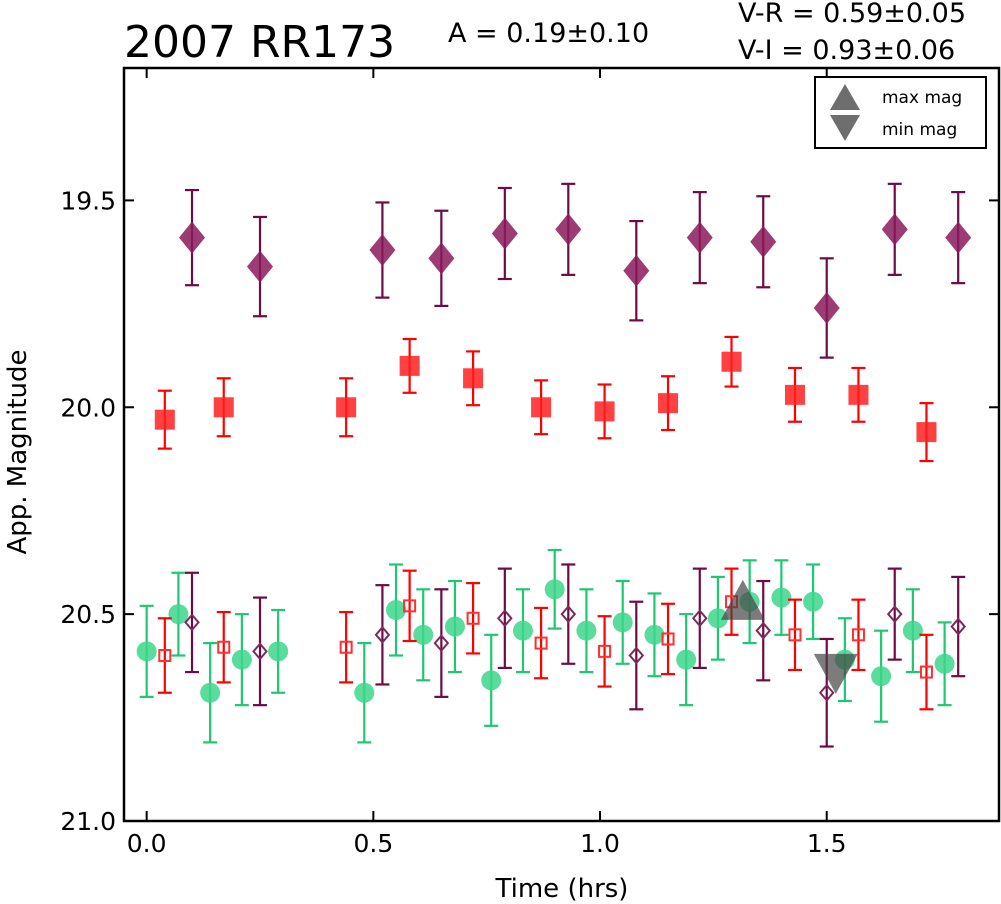  Describe the element at coordinates (259, 42) in the screenshot. I see `chart-title: 2007 RR173` at that location.